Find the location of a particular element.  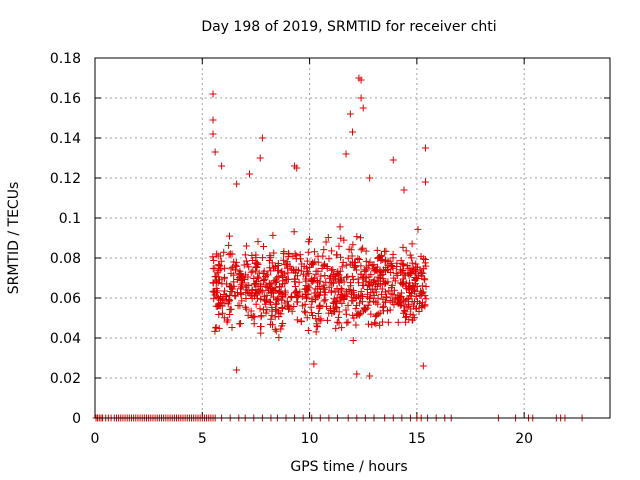

y-tick-label: 0.14 is located at coordinates (65, 139).